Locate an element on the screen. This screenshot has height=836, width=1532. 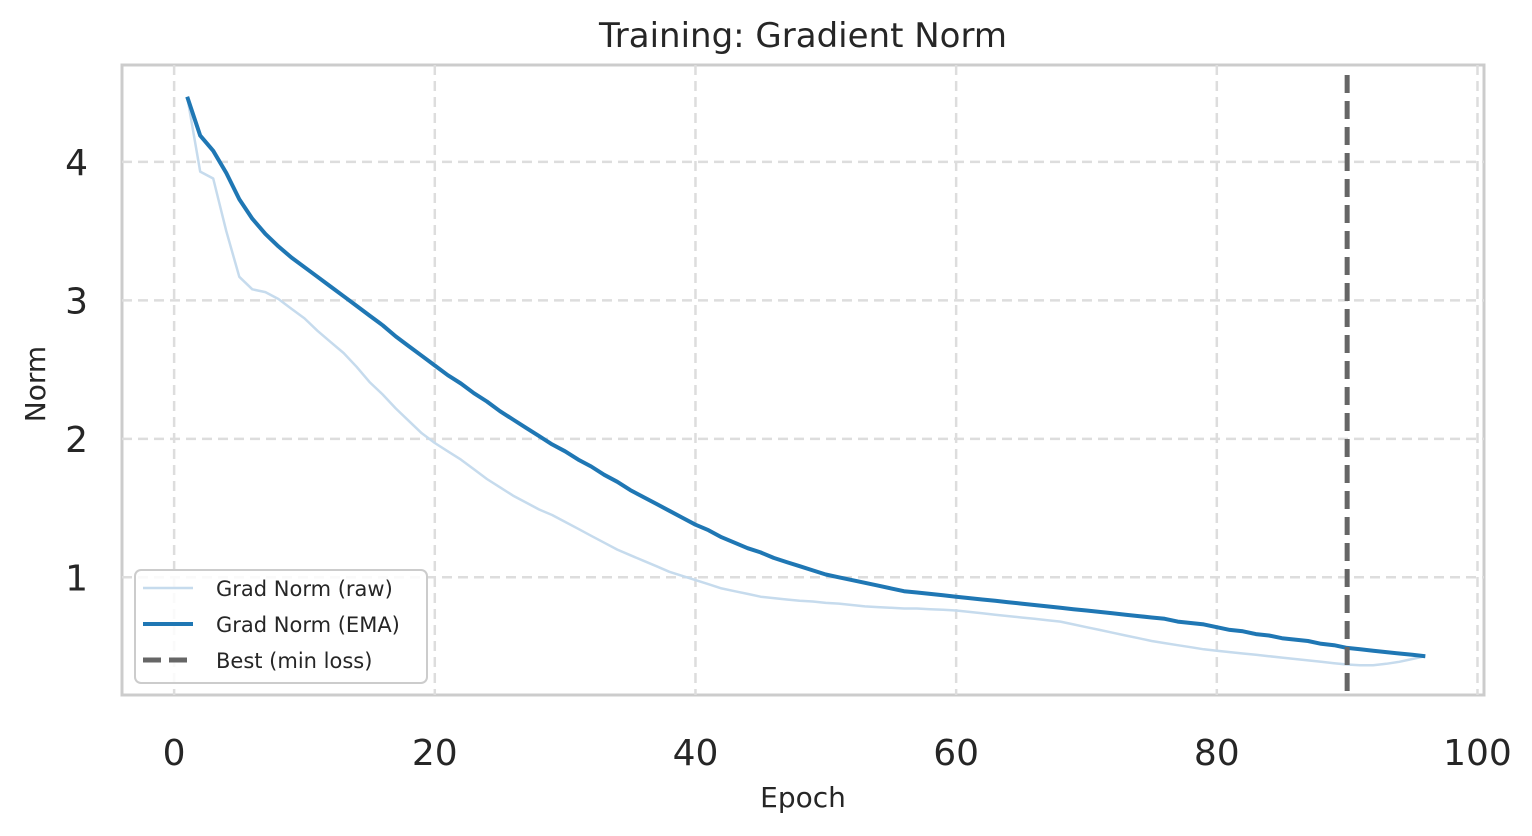
legend-label-best: Best (min loss) is located at coordinates (294, 661).